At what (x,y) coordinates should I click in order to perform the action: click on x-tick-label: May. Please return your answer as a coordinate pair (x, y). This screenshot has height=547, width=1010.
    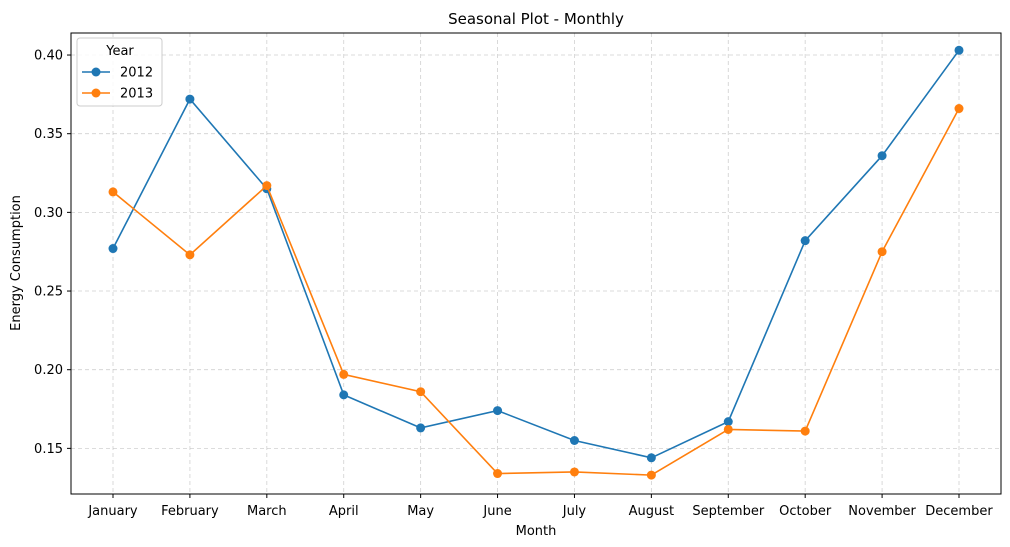
    Looking at the image, I should click on (420, 511).